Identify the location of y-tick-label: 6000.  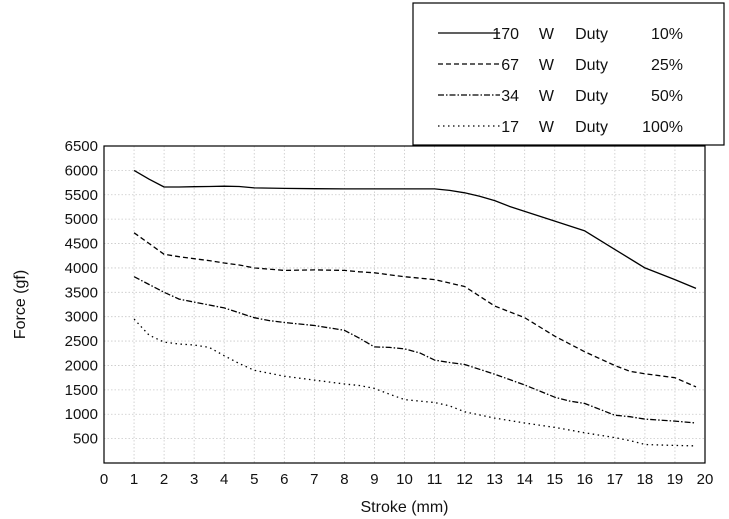
(81, 170).